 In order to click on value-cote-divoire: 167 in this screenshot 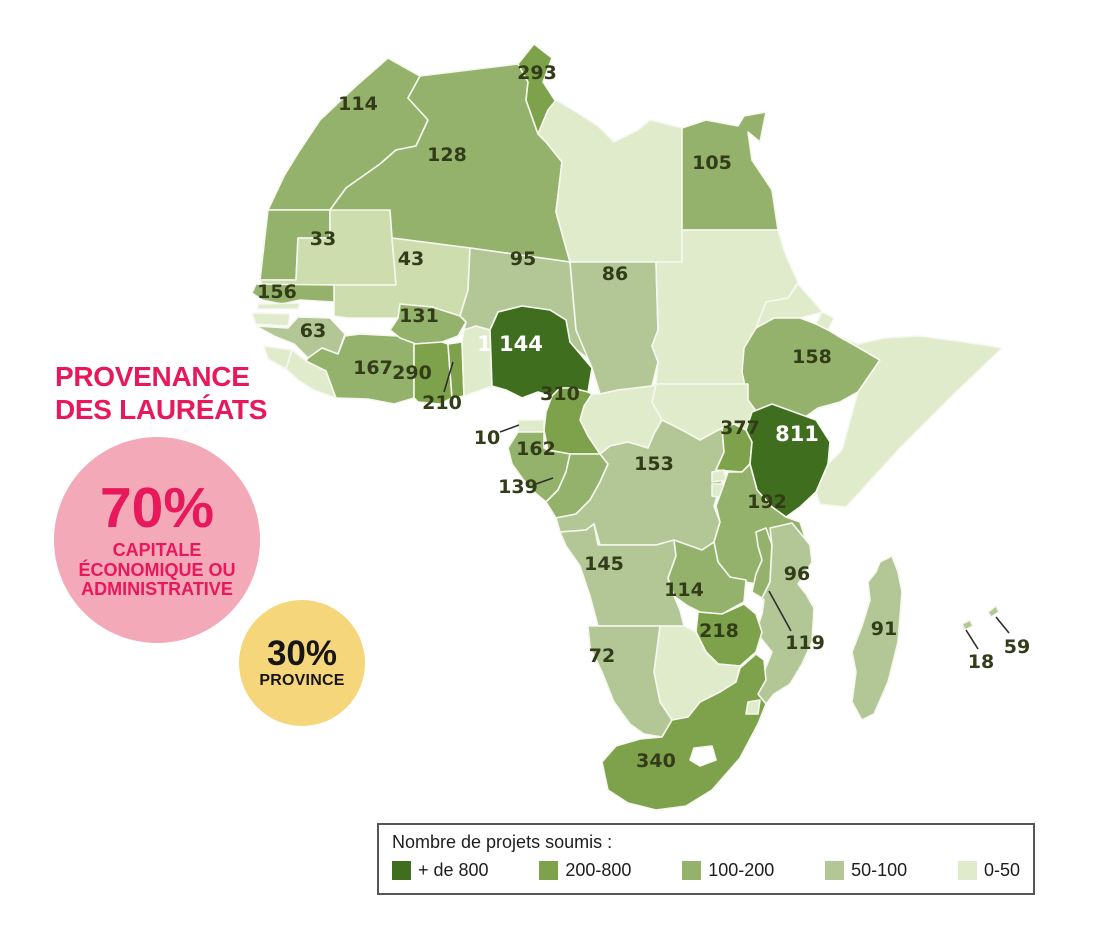, I will do `click(373, 368)`.